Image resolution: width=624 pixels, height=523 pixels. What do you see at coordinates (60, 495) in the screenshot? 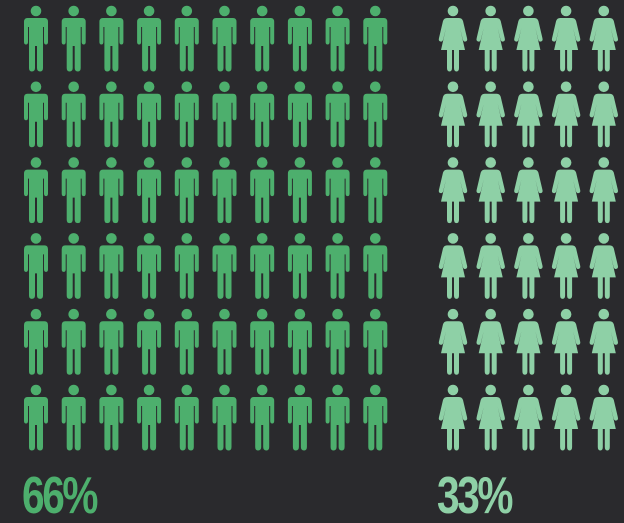
I see `men-percent-label: 66%` at bounding box center [60, 495].